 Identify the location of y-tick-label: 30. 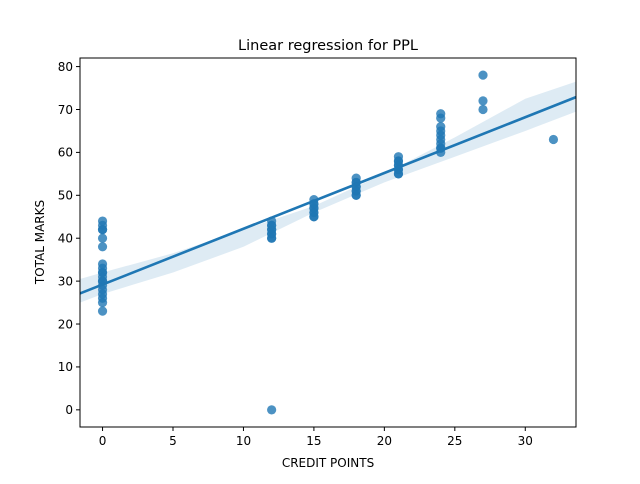
(65, 281).